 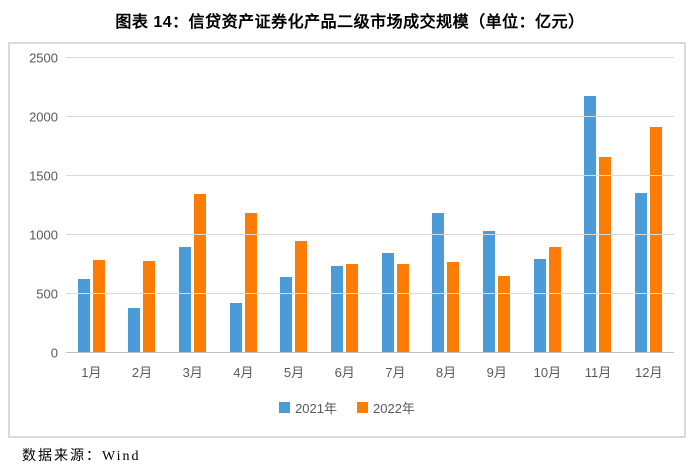 What do you see at coordinates (81, 456) in the screenshot?
I see `source-note: 数据来源：Wind` at bounding box center [81, 456].